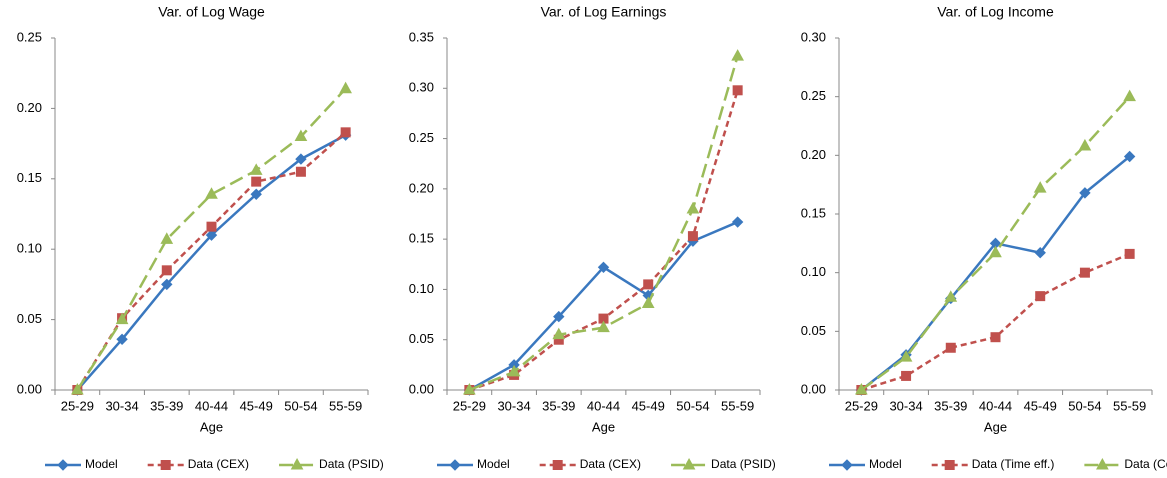 The image size is (1167, 478). What do you see at coordinates (256, 405) in the screenshot?
I see `x-tick-label: 45-49` at bounding box center [256, 405].